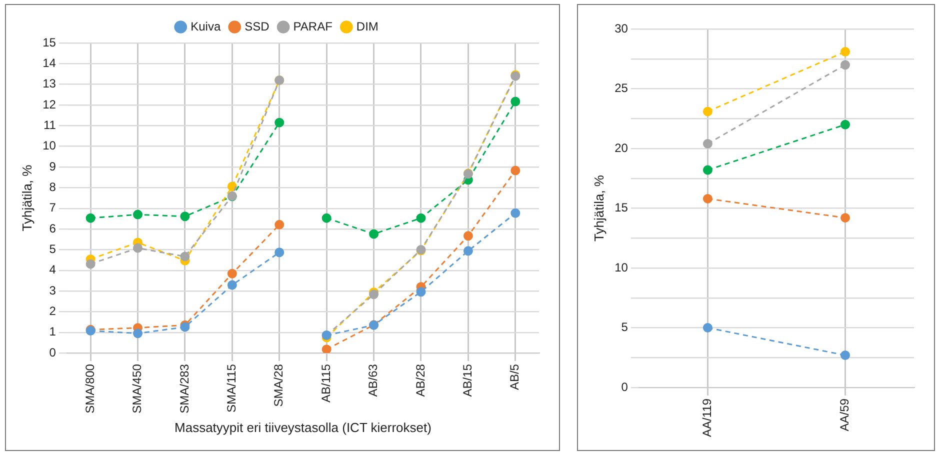 This screenshot has width=939, height=457. What do you see at coordinates (52, 207) in the screenshot?
I see `y-tick-label: 7` at bounding box center [52, 207].